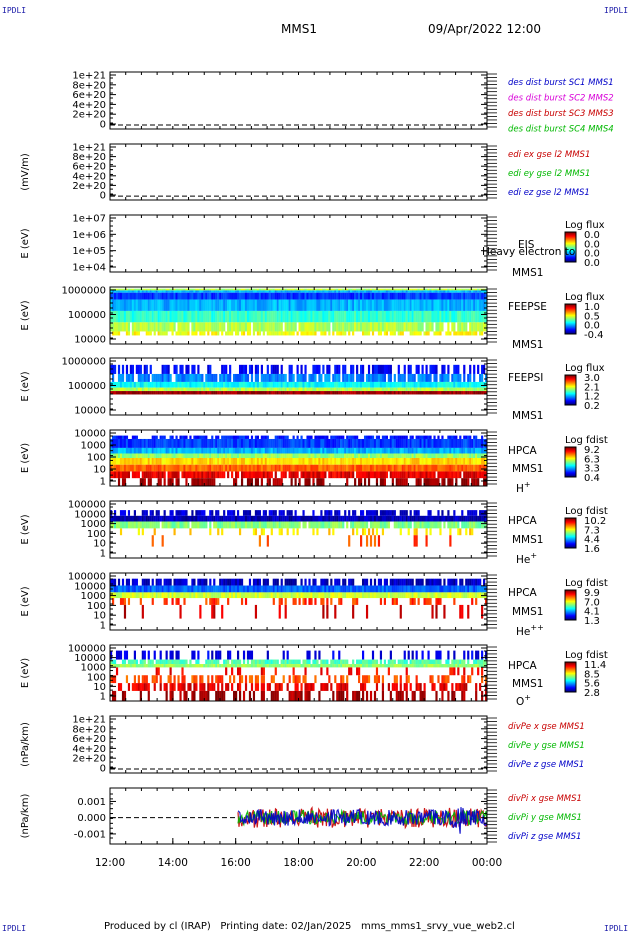  Describe the element at coordinates (523, 451) in the screenshot. I see `instrument-label: HPCA` at that location.